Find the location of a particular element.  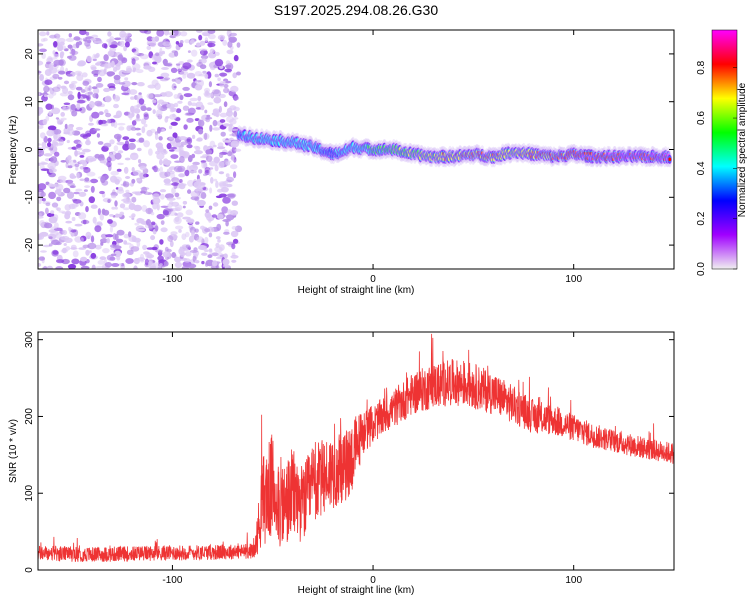

y-tick-label: 100 is located at coordinates (29, 492).